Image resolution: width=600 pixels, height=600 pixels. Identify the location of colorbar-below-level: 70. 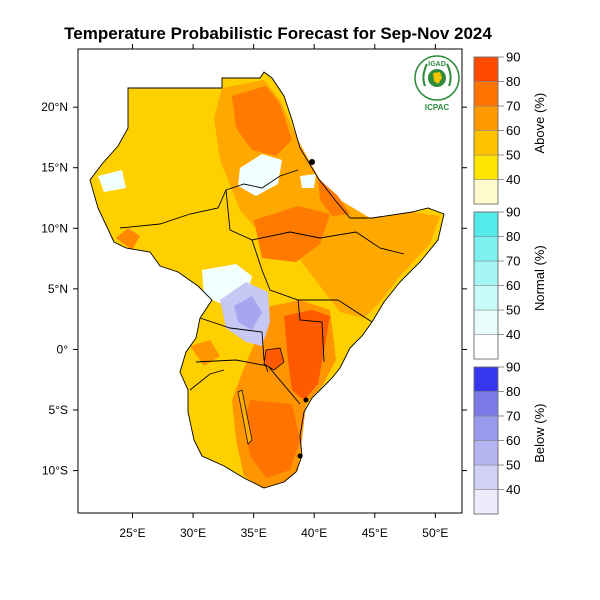
(513, 416).